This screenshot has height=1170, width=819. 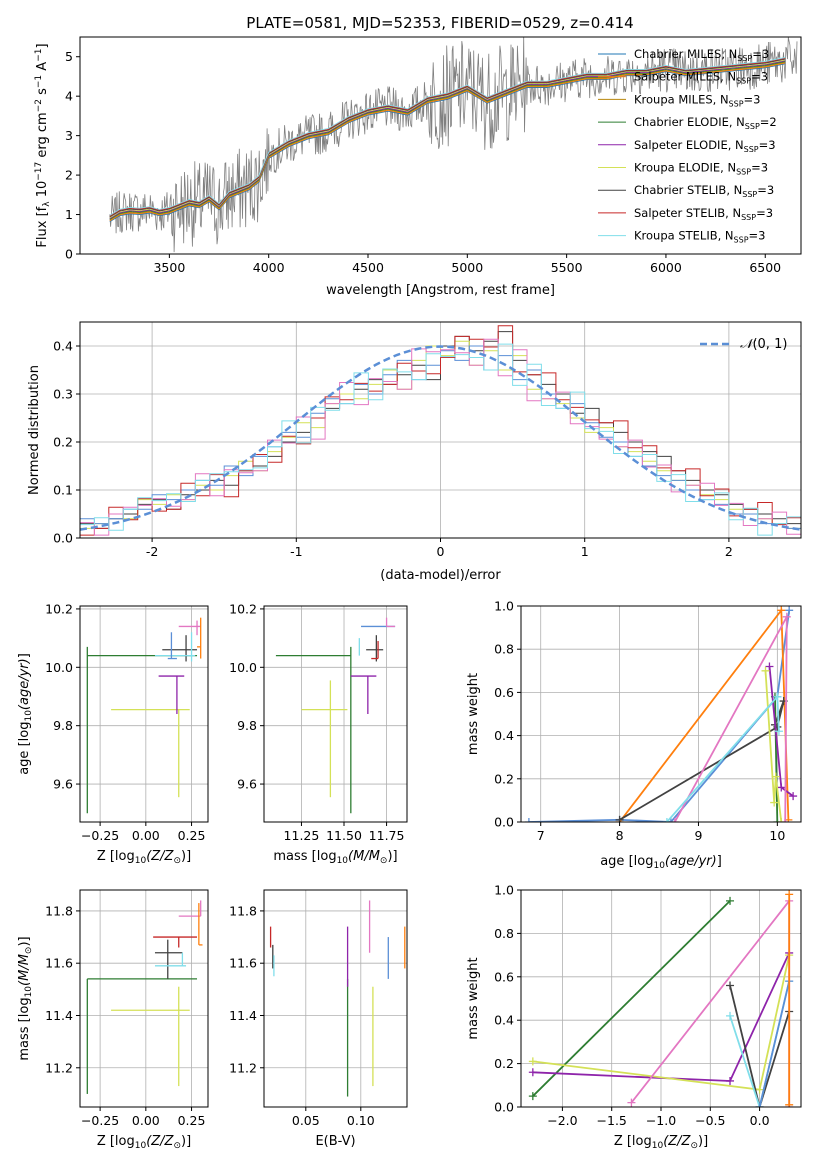 I want to click on x-tick-label: 11.50, so click(x=344, y=835).